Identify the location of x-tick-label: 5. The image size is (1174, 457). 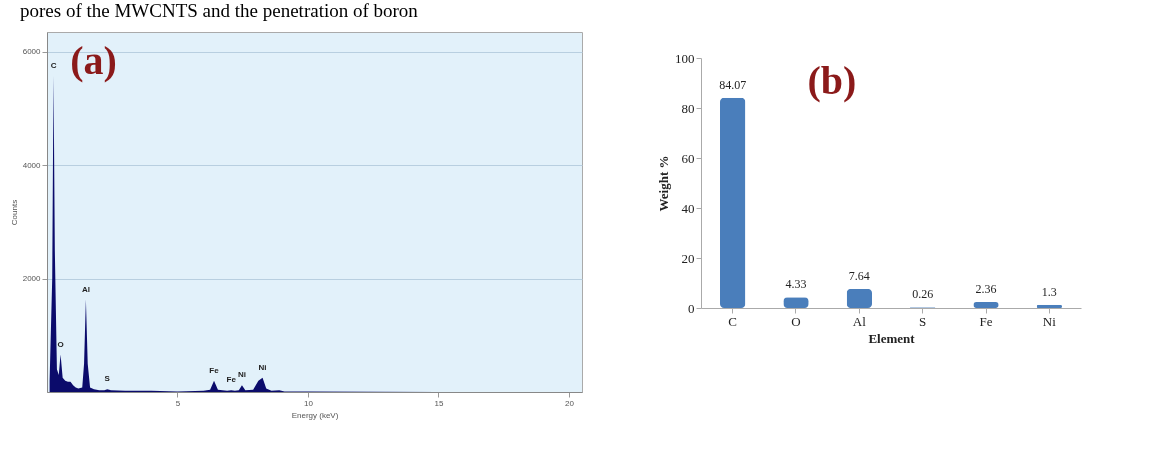
(178, 403).